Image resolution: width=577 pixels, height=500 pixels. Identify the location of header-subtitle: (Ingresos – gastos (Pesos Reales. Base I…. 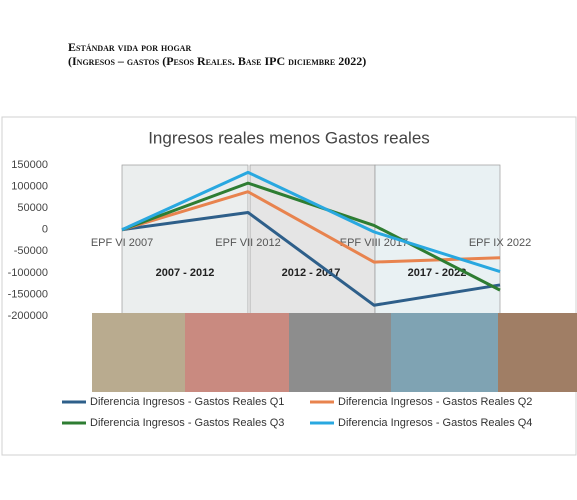
(217, 61).